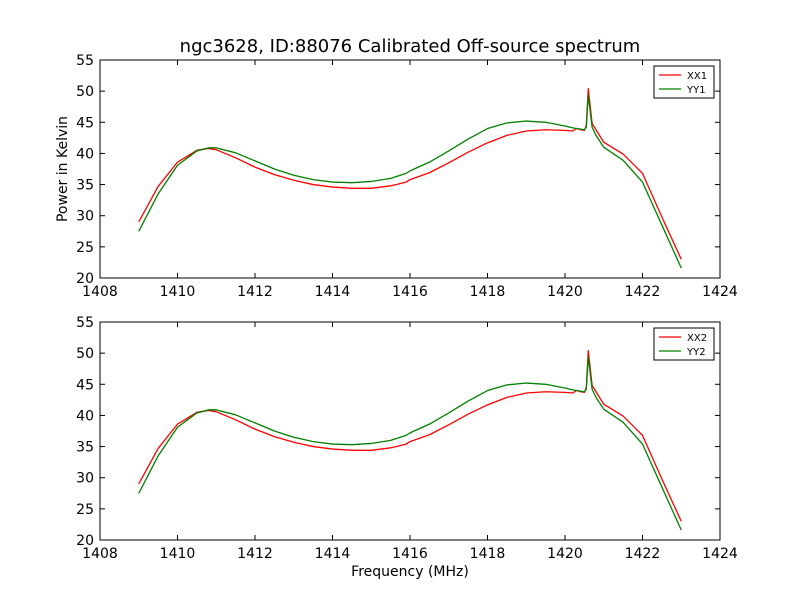 This screenshot has height=600, width=800. I want to click on legend-label-xx1: XX1, so click(697, 76).